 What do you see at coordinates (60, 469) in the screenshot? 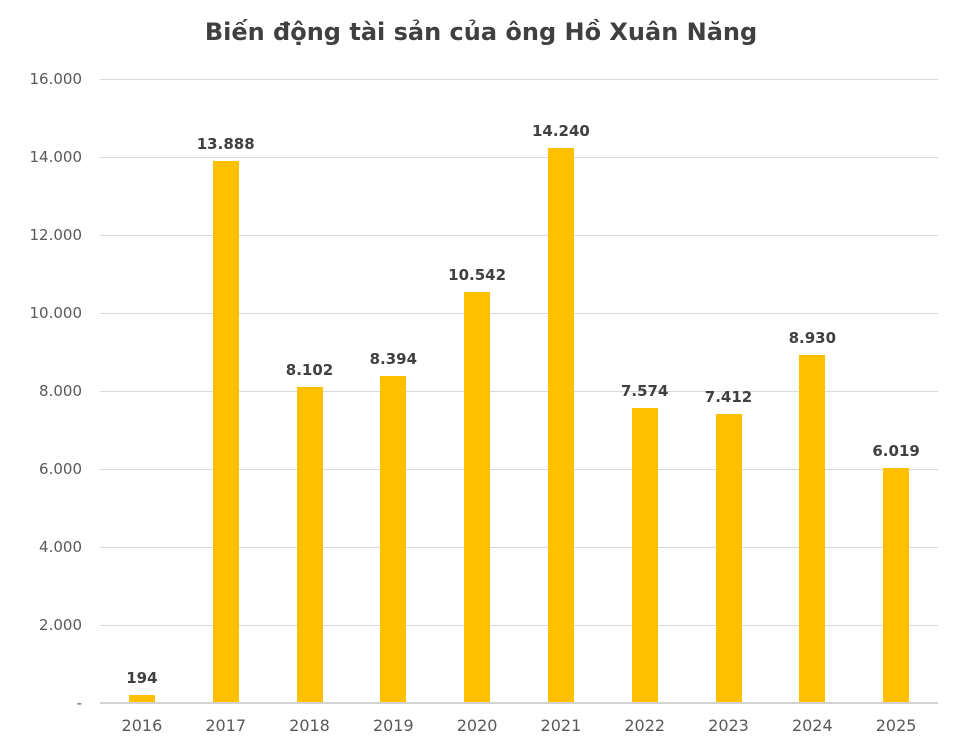
I see `y-tick-label: 6.000` at bounding box center [60, 469].